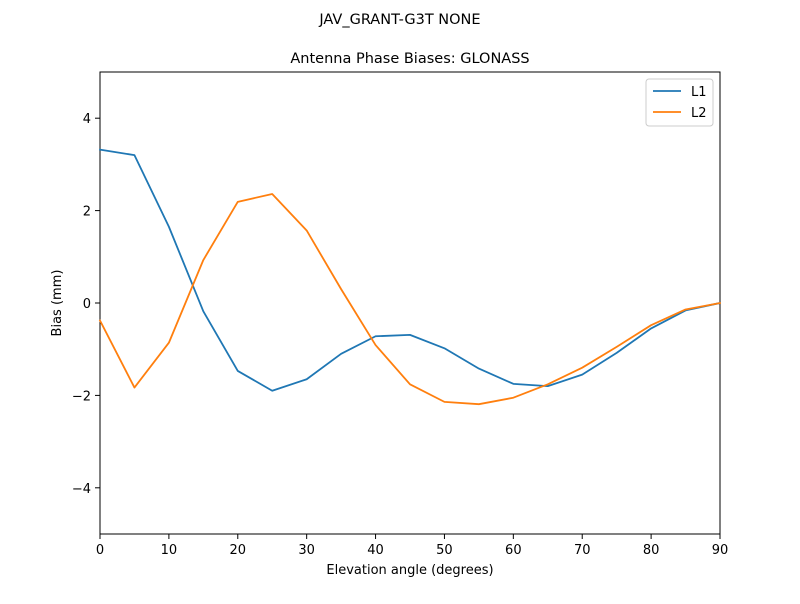  Describe the element at coordinates (582, 550) in the screenshot. I see `x-tick-label: 70` at that location.